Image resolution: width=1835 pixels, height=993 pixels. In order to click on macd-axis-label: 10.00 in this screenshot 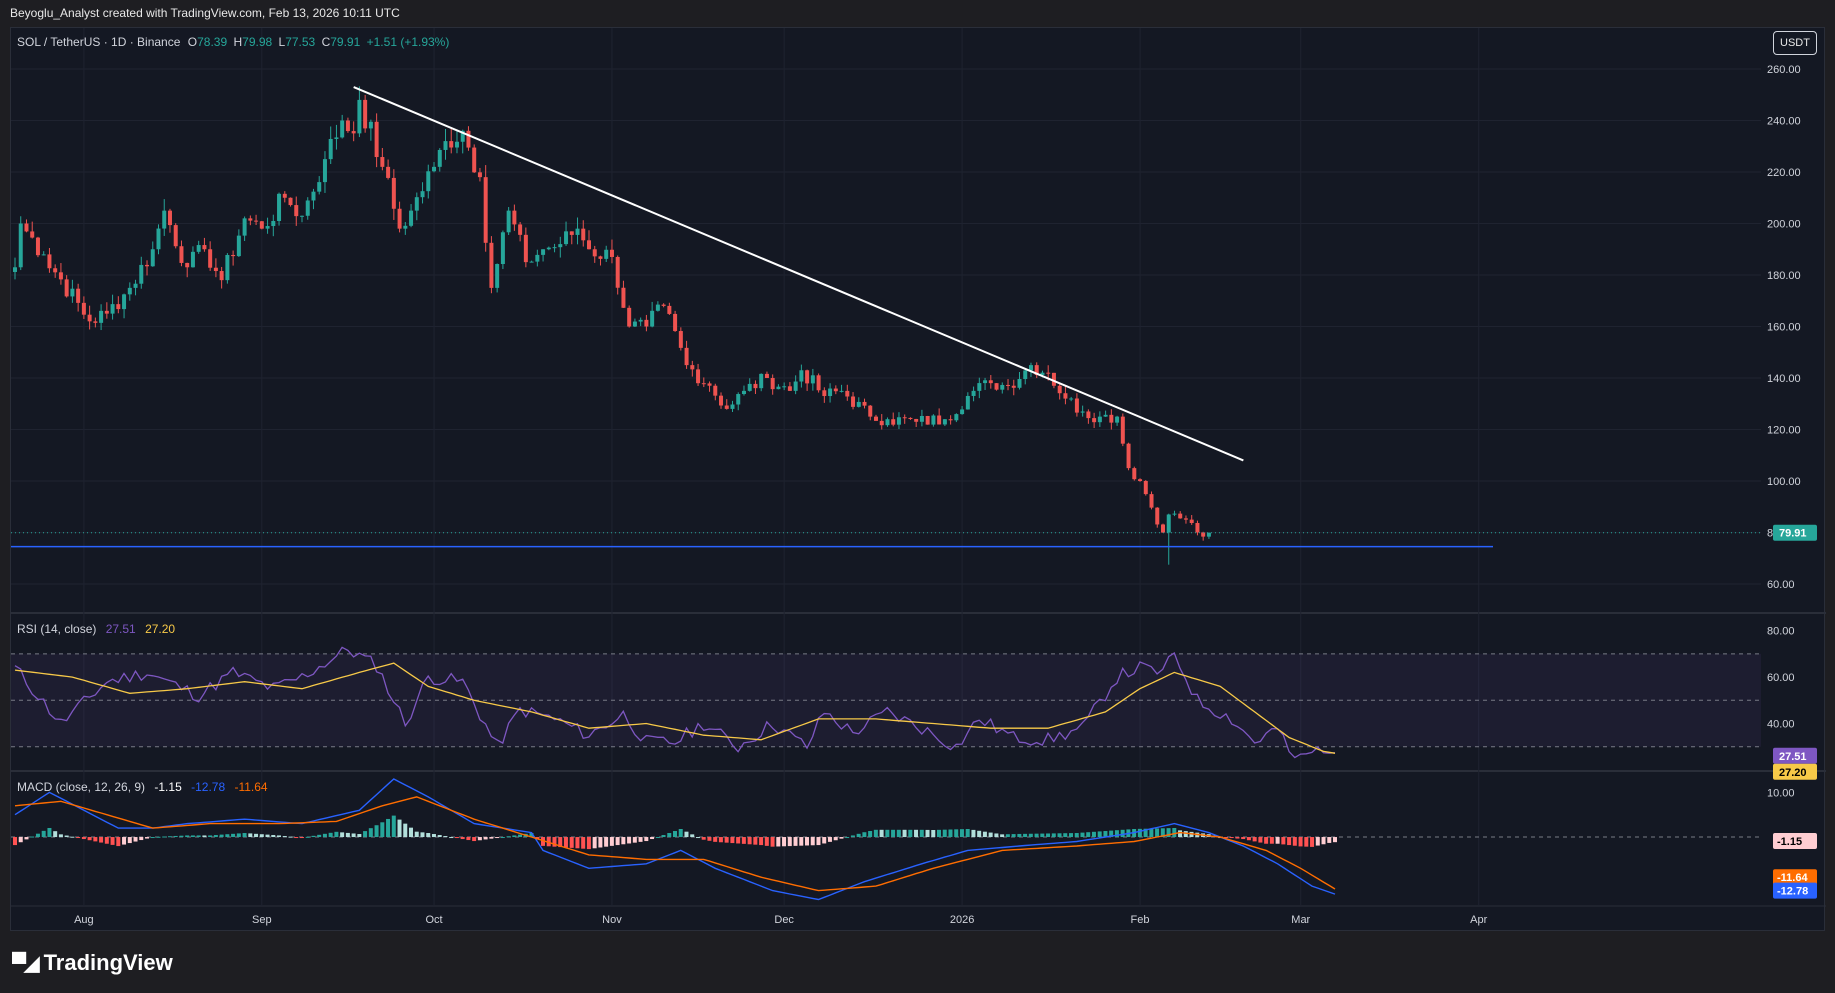, I will do `click(1781, 793)`.